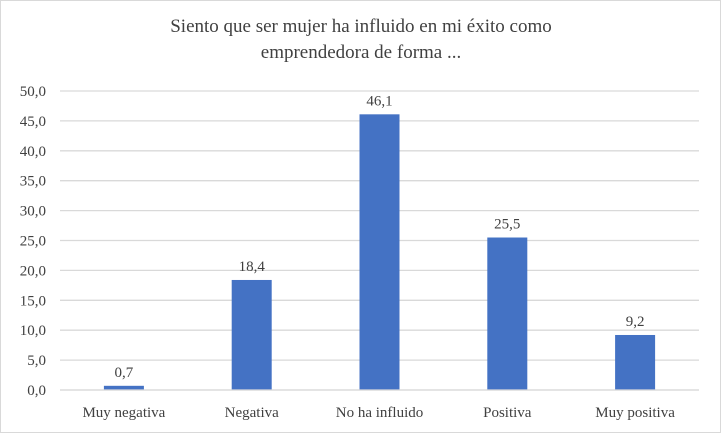  What do you see at coordinates (123, 413) in the screenshot?
I see `x-tick-label: Muy negativa` at bounding box center [123, 413].